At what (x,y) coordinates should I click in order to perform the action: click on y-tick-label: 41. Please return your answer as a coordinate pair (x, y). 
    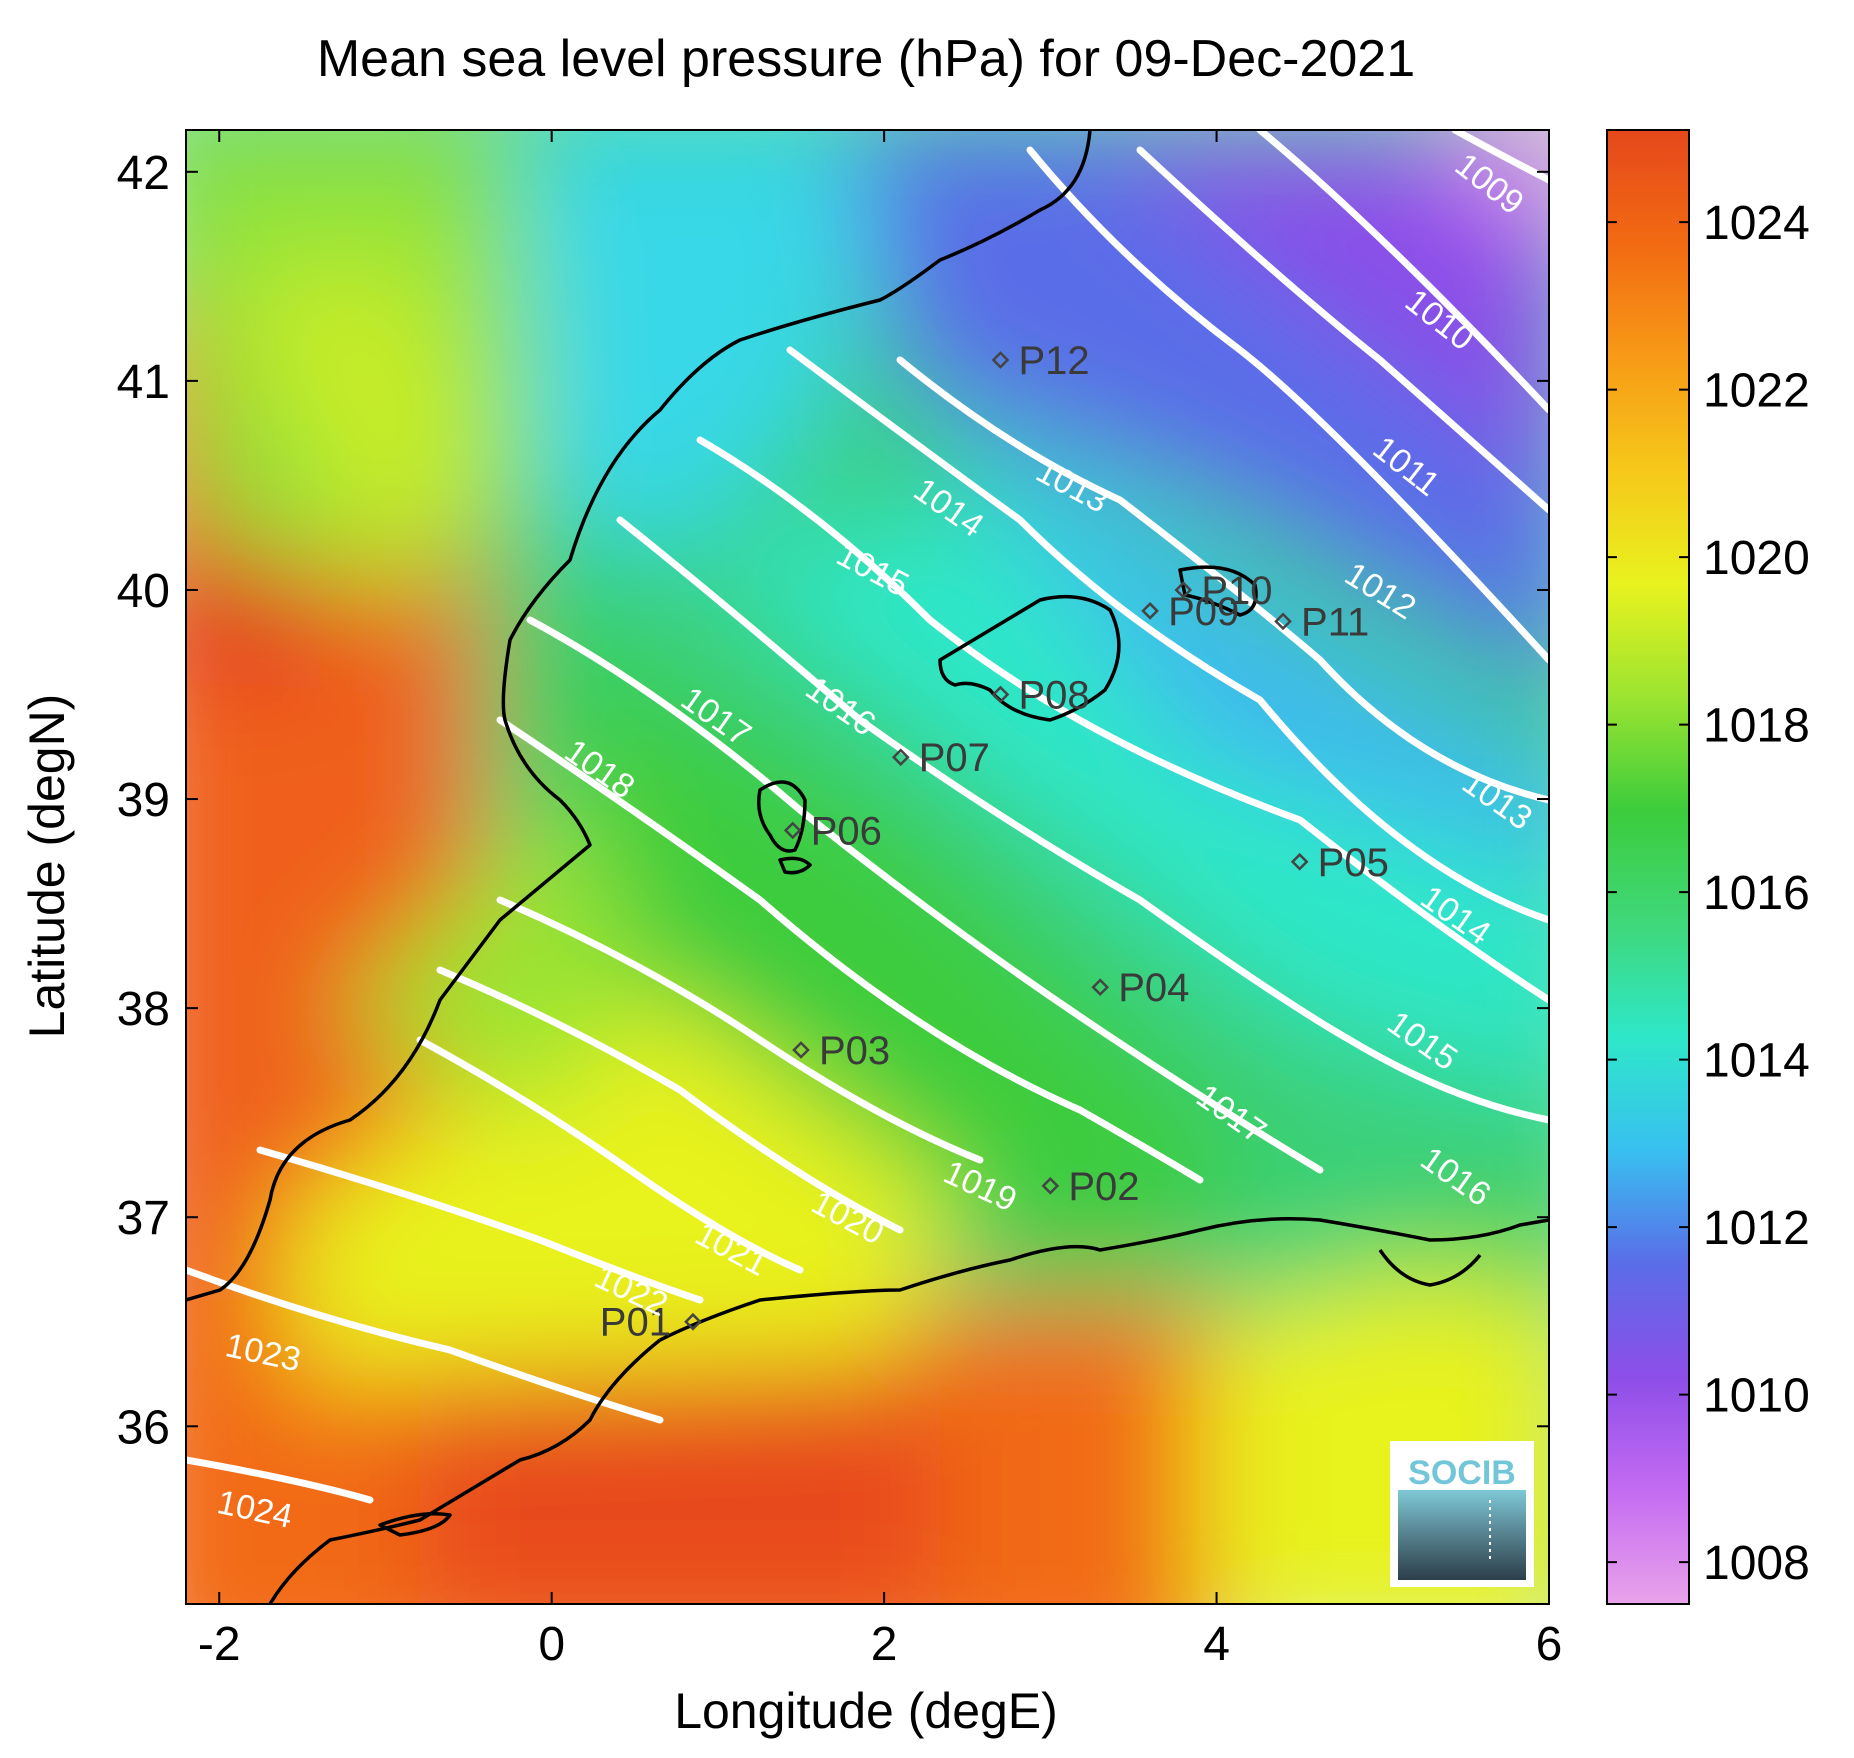
    Looking at the image, I should click on (143, 382).